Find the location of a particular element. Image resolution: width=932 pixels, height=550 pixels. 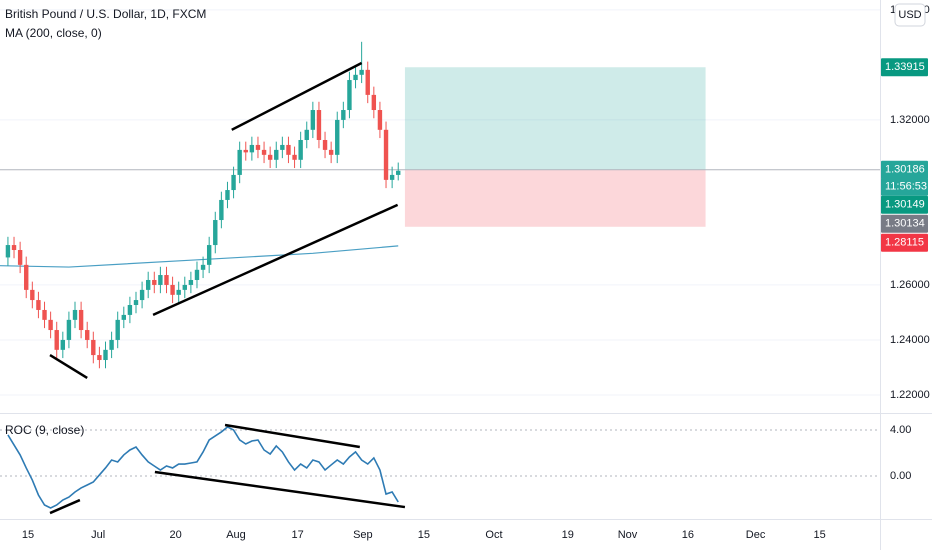

entry-label: 1.30186 is located at coordinates (905, 170).